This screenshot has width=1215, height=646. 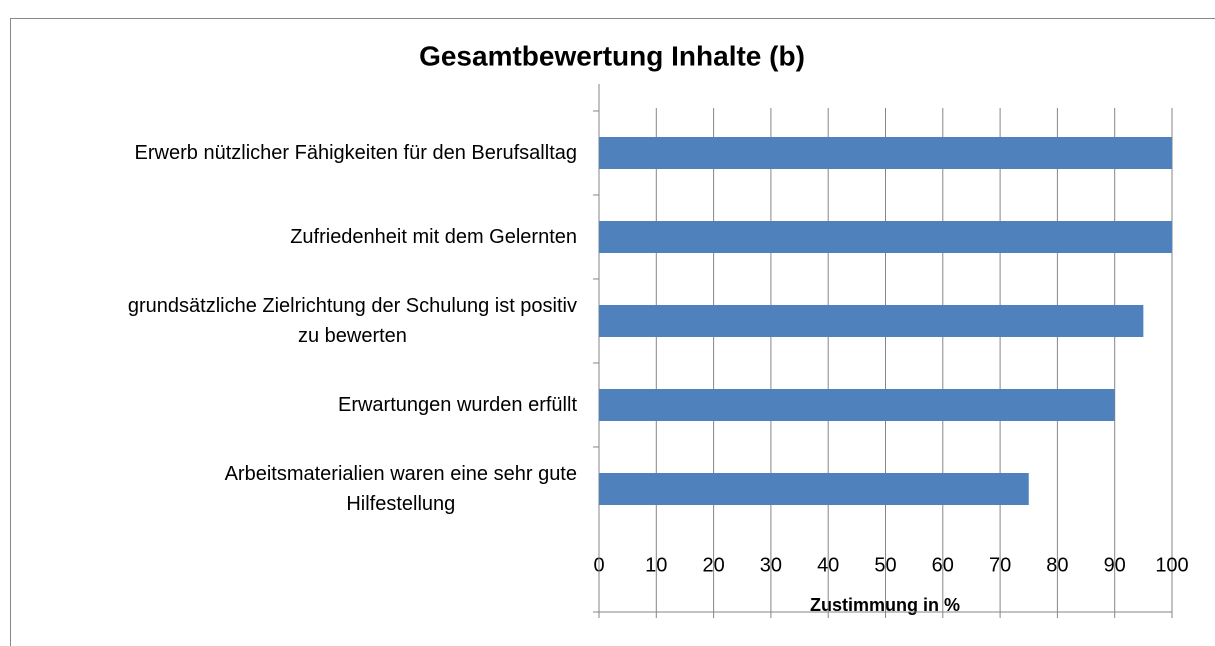 I want to click on chart-title: Gesamtbewertung Inhalte (b), so click(x=612, y=55).